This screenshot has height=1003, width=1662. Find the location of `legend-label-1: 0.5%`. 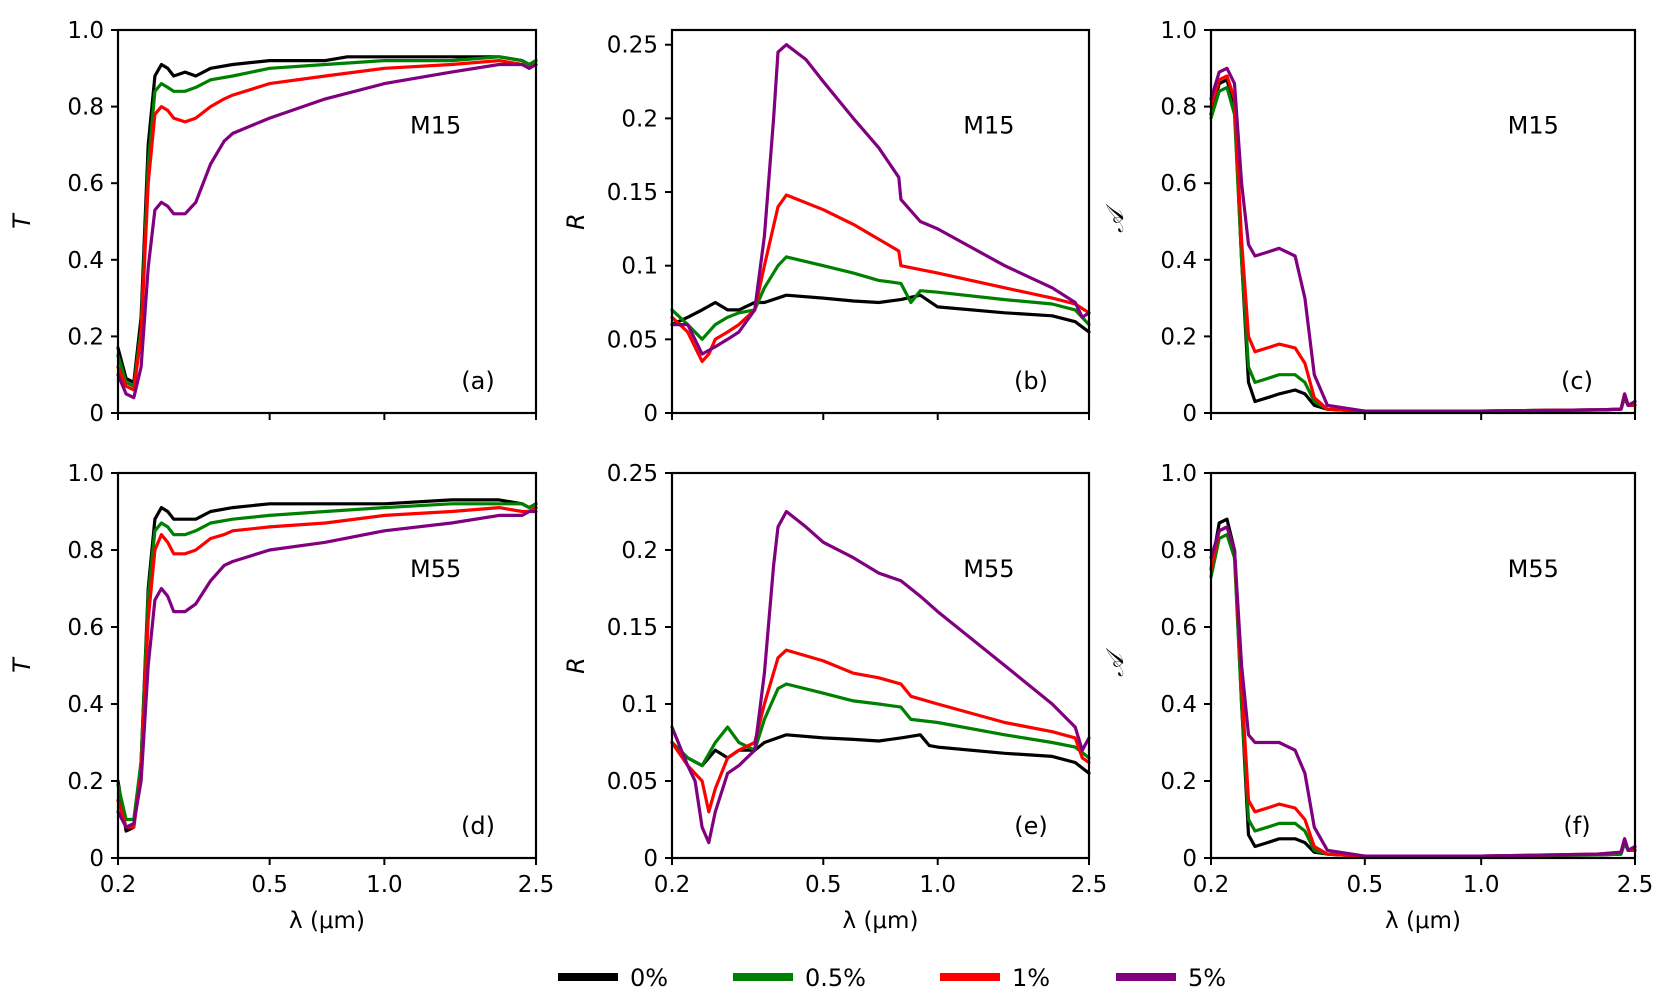

legend-label-1: 0.5% is located at coordinates (835, 978).